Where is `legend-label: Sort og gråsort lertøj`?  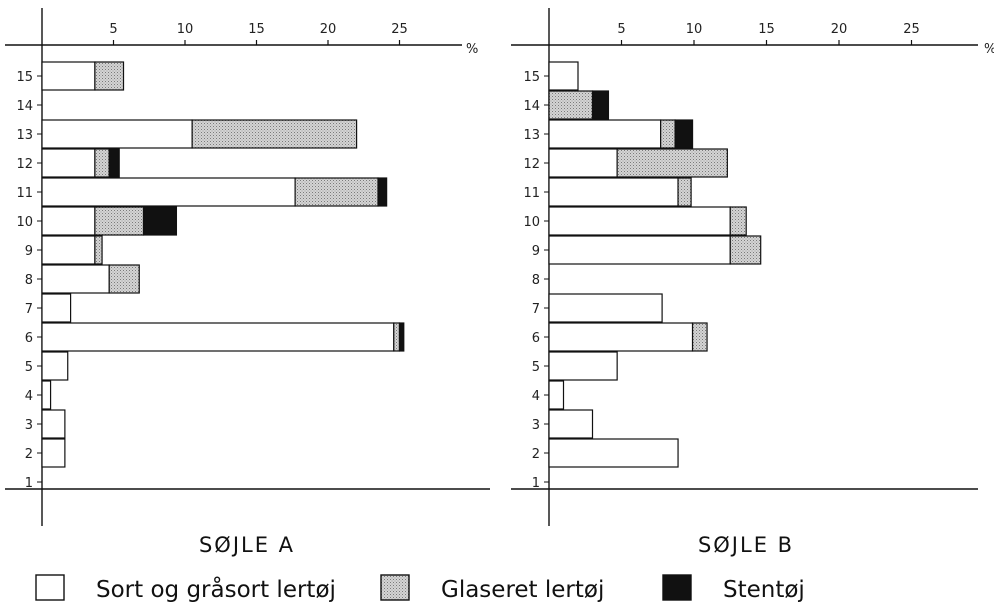
legend-label: Sort og gråsort lertøj is located at coordinates (216, 589).